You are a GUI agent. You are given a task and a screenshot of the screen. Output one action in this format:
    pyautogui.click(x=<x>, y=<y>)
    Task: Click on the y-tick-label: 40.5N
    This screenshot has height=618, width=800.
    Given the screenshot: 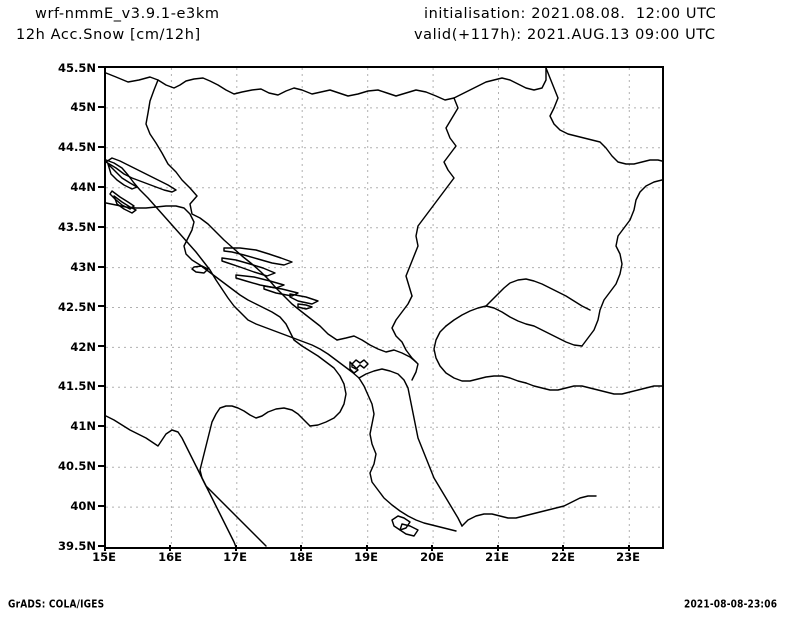 What is the action you would take?
    pyautogui.click(x=77, y=466)
    